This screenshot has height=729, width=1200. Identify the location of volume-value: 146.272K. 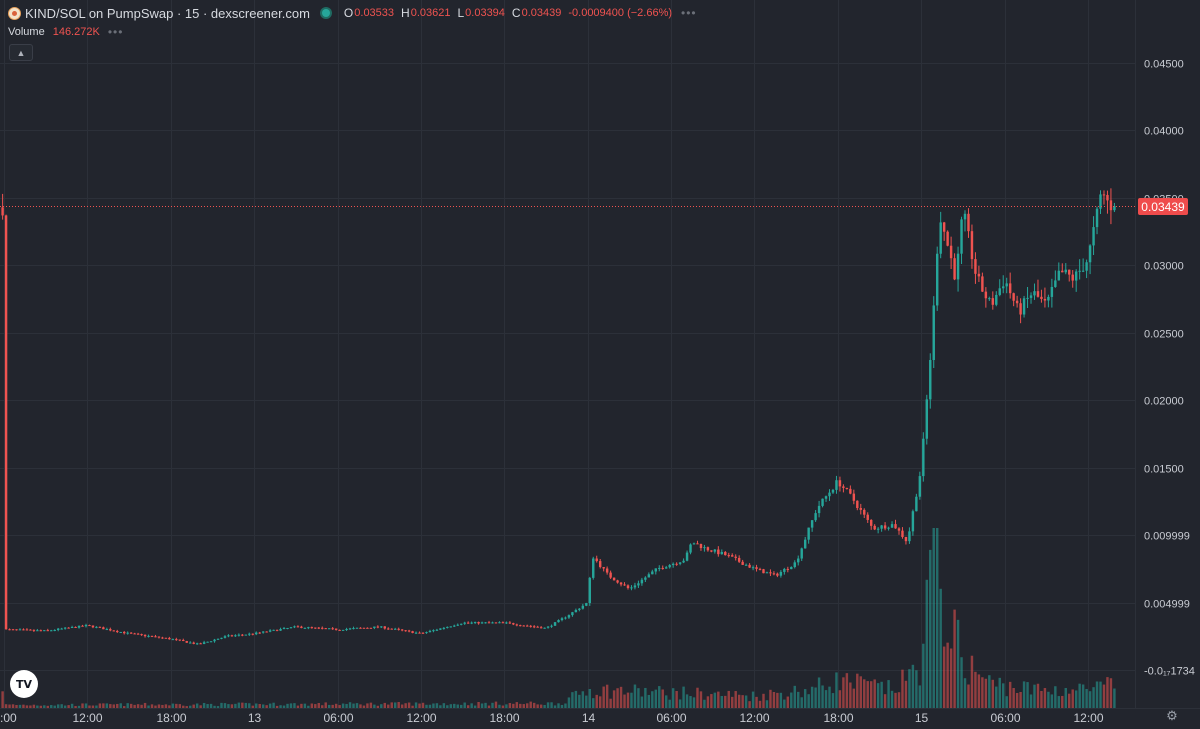
(76, 32).